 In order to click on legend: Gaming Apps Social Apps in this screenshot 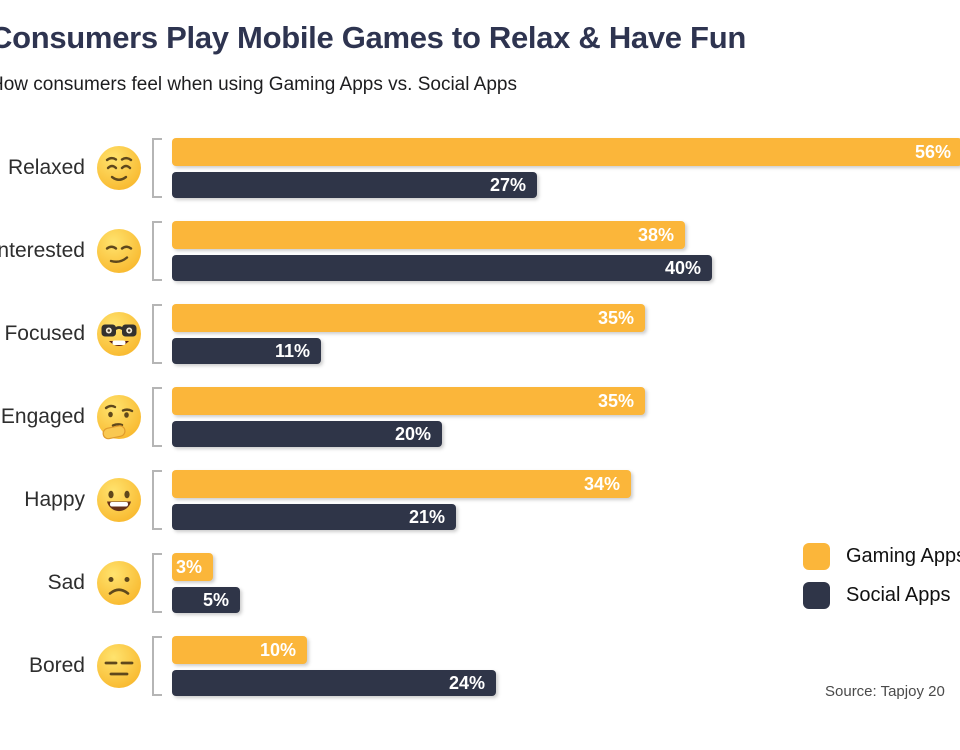, I will do `click(881, 582)`.